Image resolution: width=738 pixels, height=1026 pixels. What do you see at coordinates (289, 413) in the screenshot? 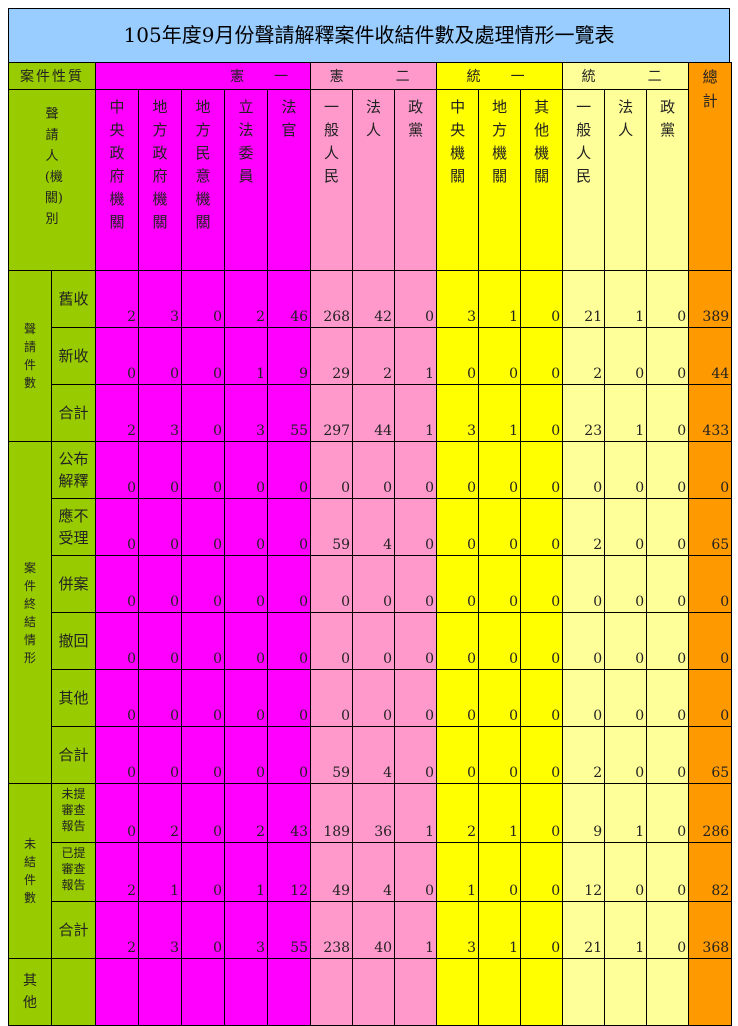
I see `value-cell: 55` at bounding box center [289, 413].